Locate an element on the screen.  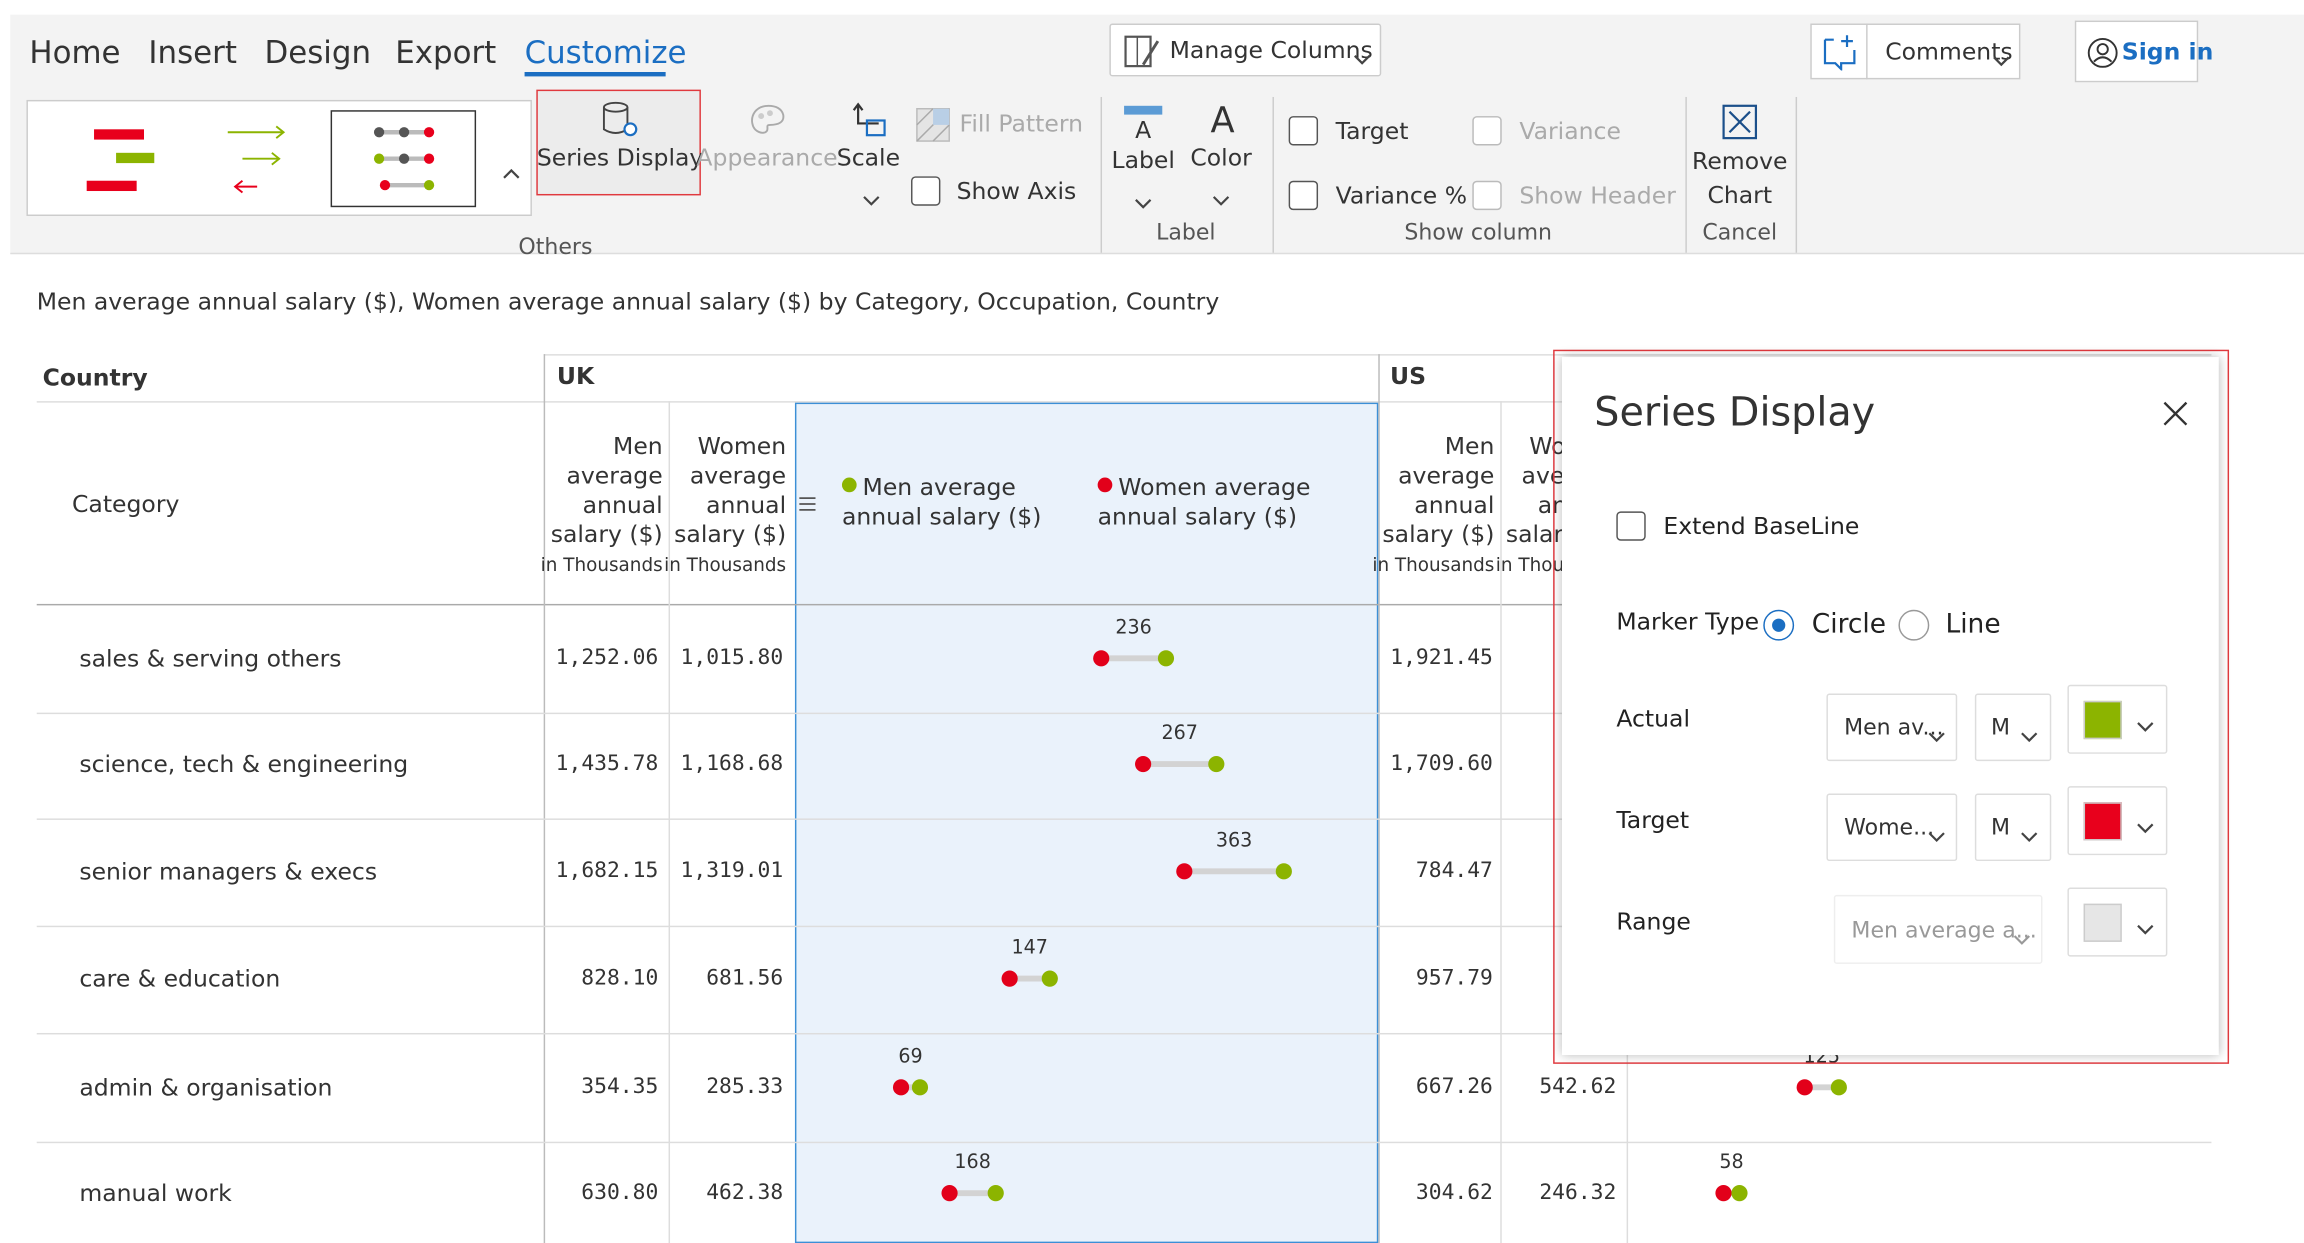
category-cell: care & education is located at coordinates (179, 979).